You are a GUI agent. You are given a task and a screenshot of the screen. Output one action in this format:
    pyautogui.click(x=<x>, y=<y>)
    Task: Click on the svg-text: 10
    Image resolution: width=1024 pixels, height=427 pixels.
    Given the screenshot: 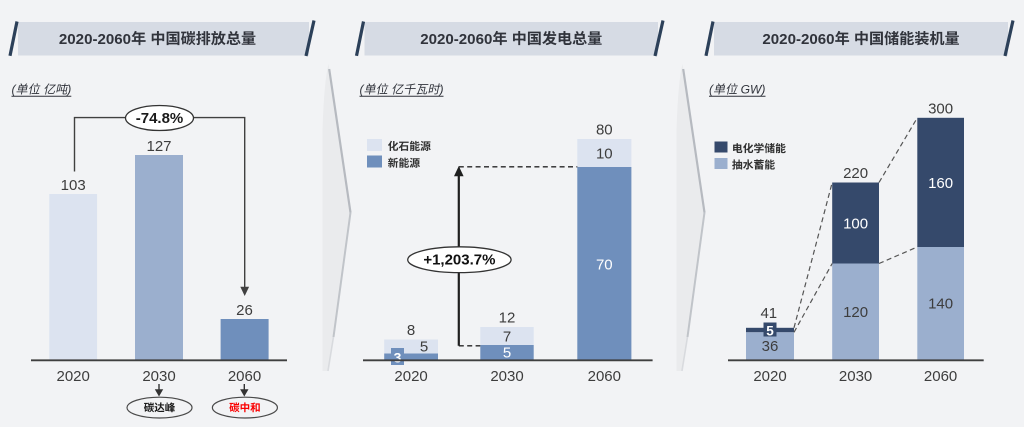 What is the action you would take?
    pyautogui.click(x=604, y=153)
    